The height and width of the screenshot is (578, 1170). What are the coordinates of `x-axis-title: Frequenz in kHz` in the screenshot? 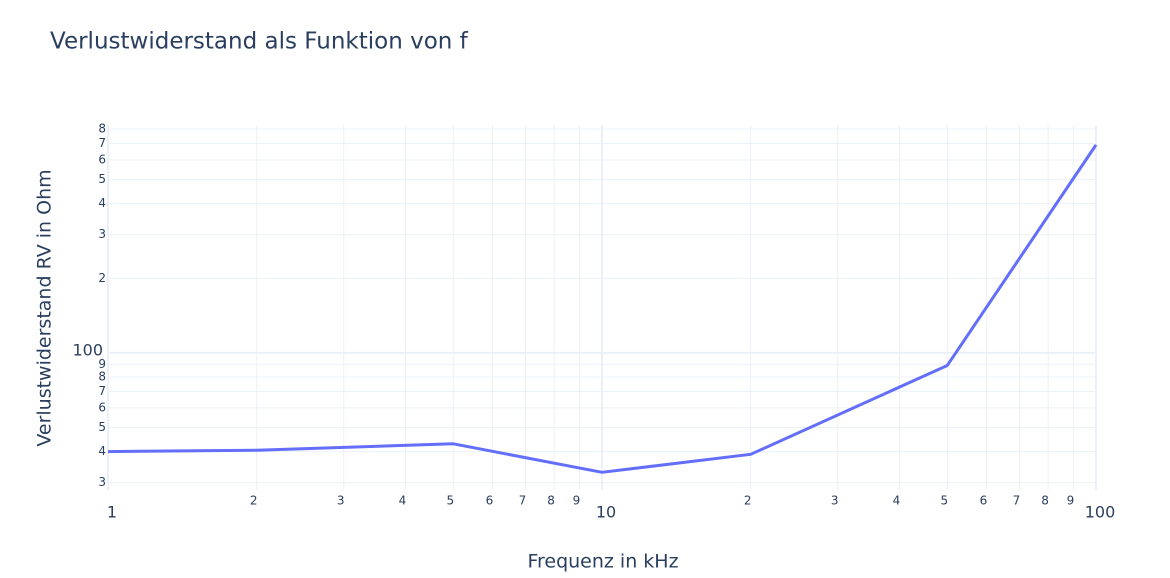 It's located at (602, 562).